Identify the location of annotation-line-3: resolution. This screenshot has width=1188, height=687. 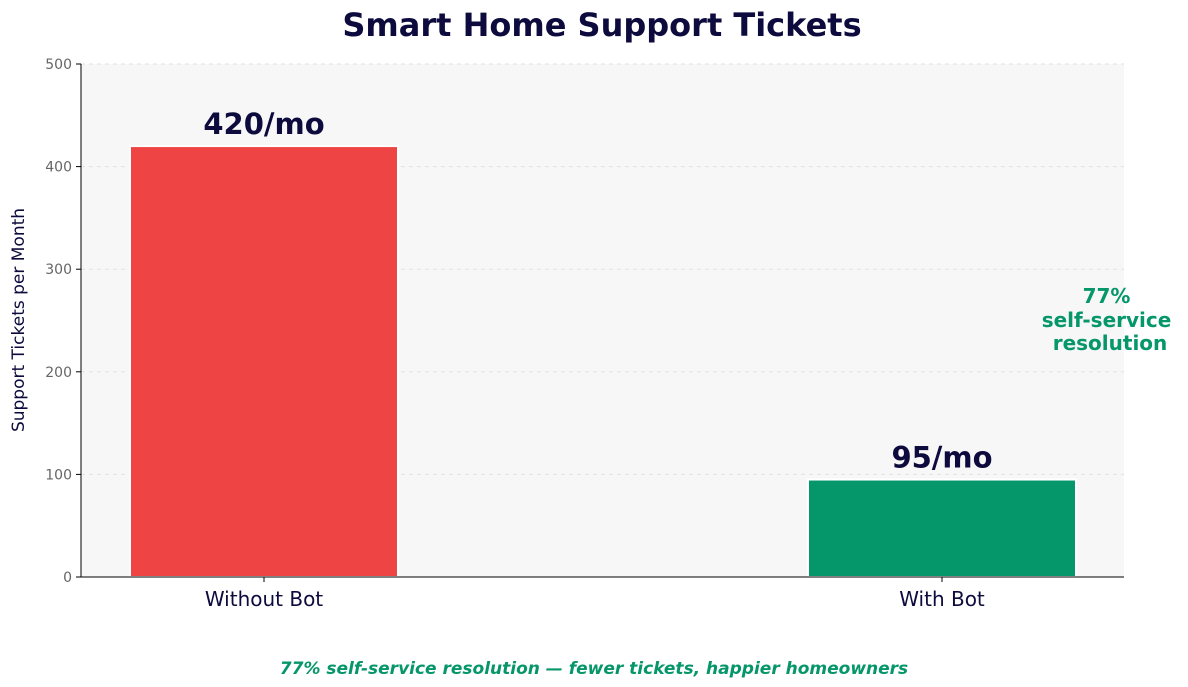
(1110, 343).